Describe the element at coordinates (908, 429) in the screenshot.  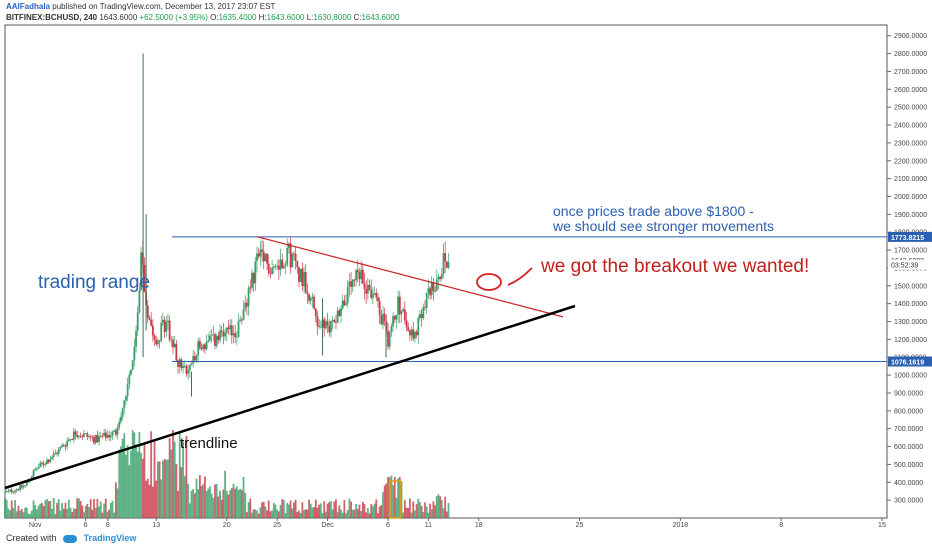
I see `y-tick-label: 700.0000` at that location.